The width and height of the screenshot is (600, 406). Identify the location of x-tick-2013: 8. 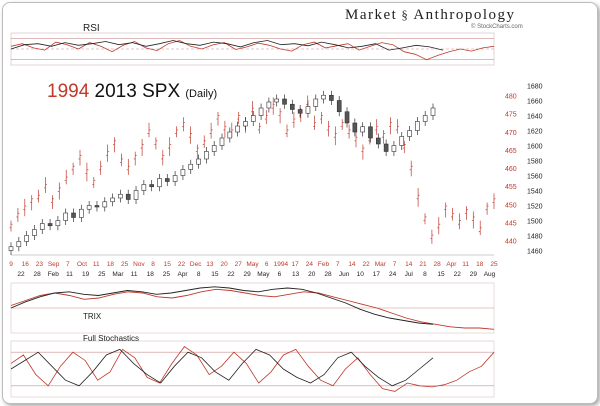
(199, 274).